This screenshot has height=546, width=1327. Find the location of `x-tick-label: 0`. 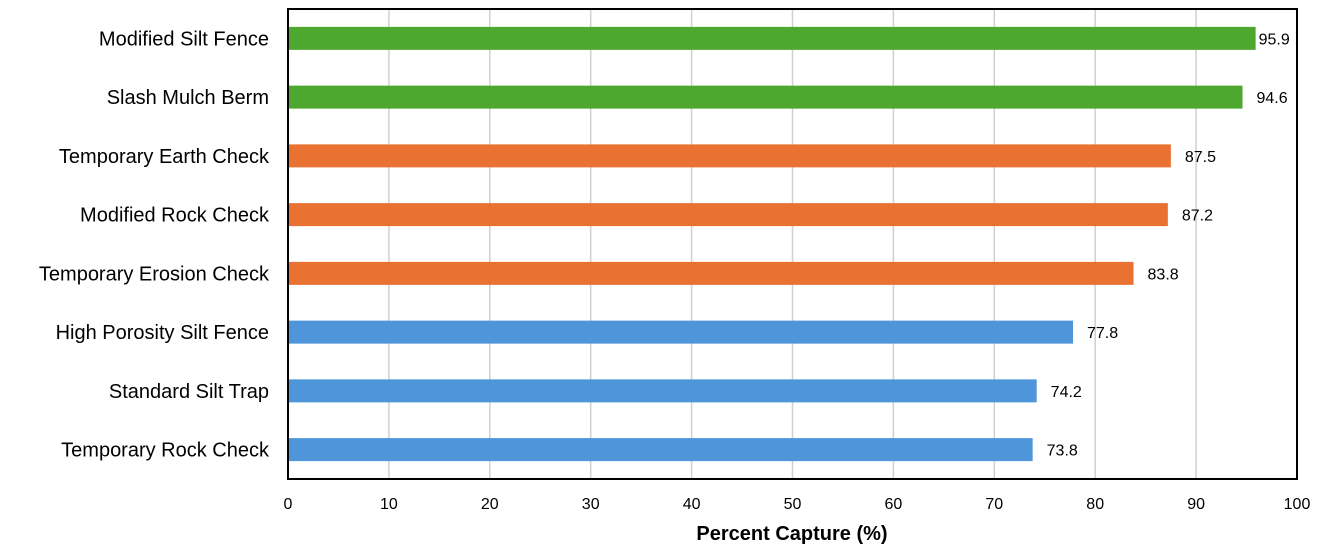

x-tick-label: 0 is located at coordinates (288, 504).